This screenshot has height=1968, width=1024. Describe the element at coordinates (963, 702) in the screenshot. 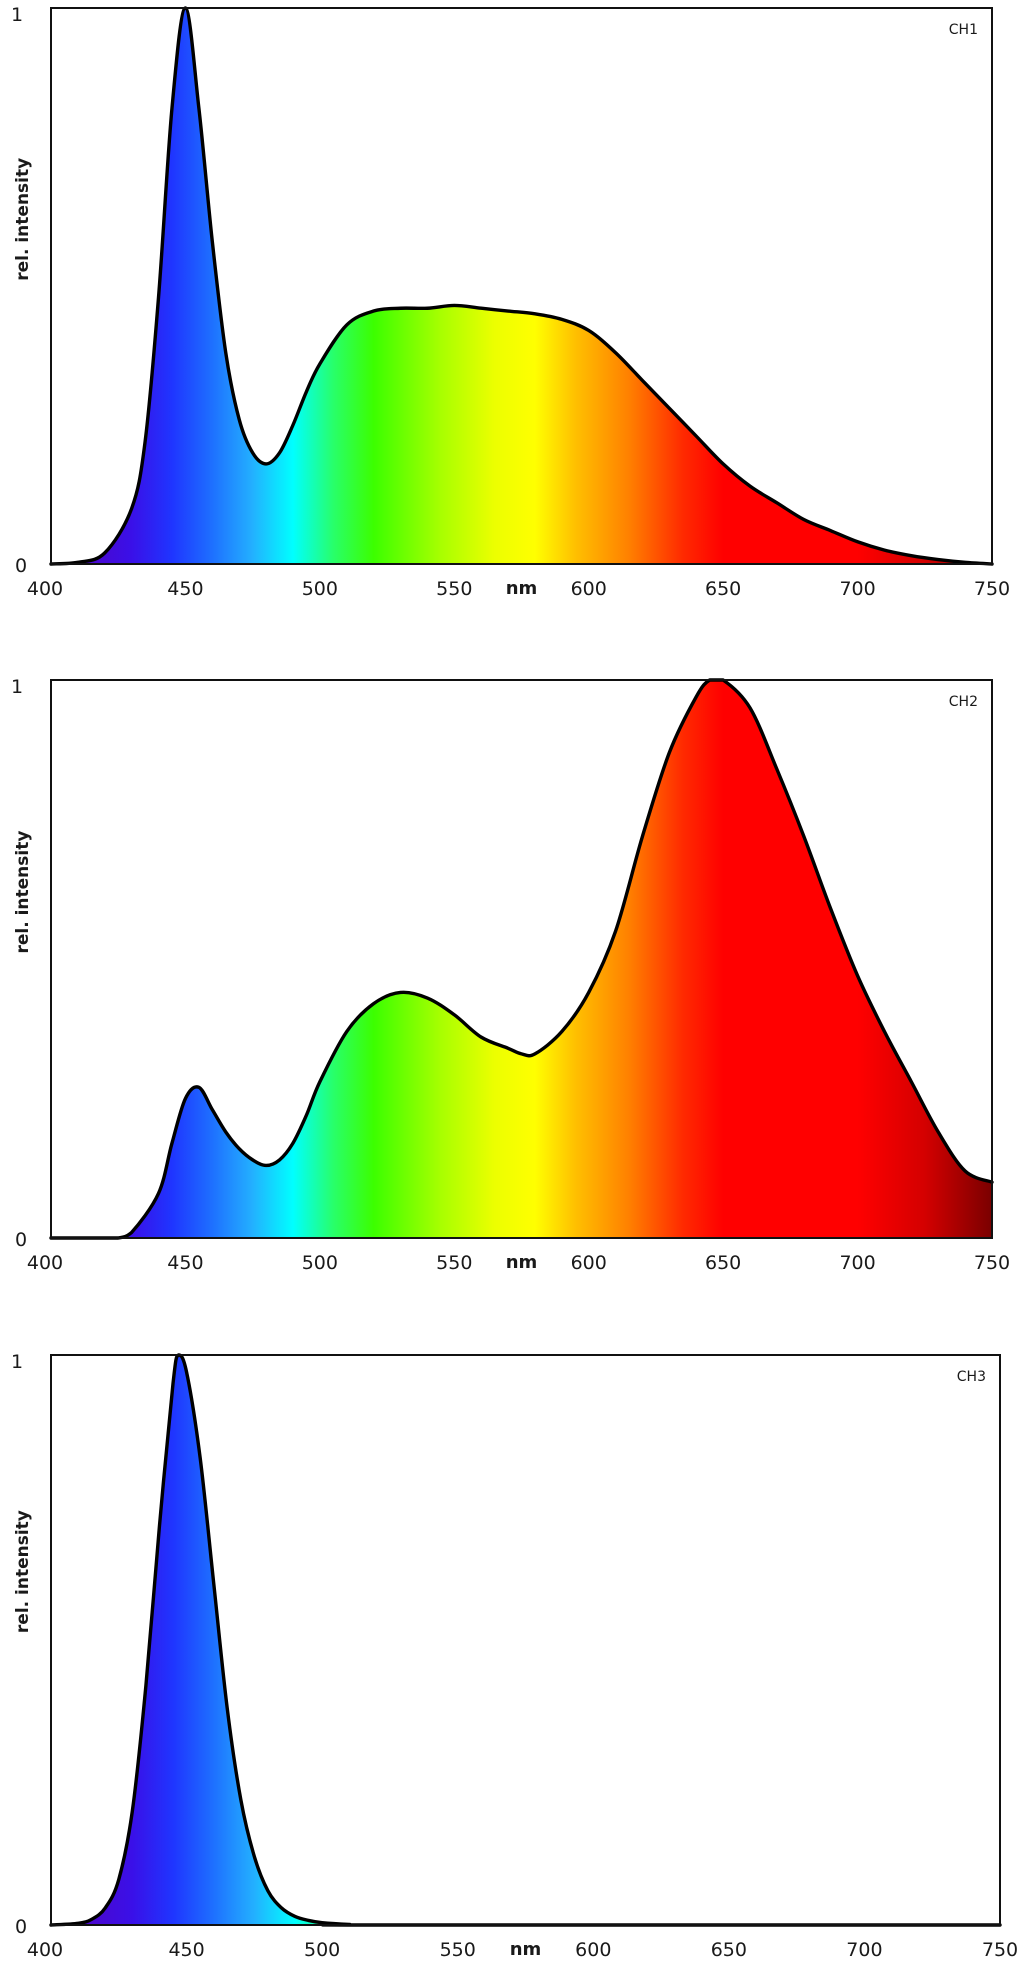

I see `channel-label: CH2` at that location.